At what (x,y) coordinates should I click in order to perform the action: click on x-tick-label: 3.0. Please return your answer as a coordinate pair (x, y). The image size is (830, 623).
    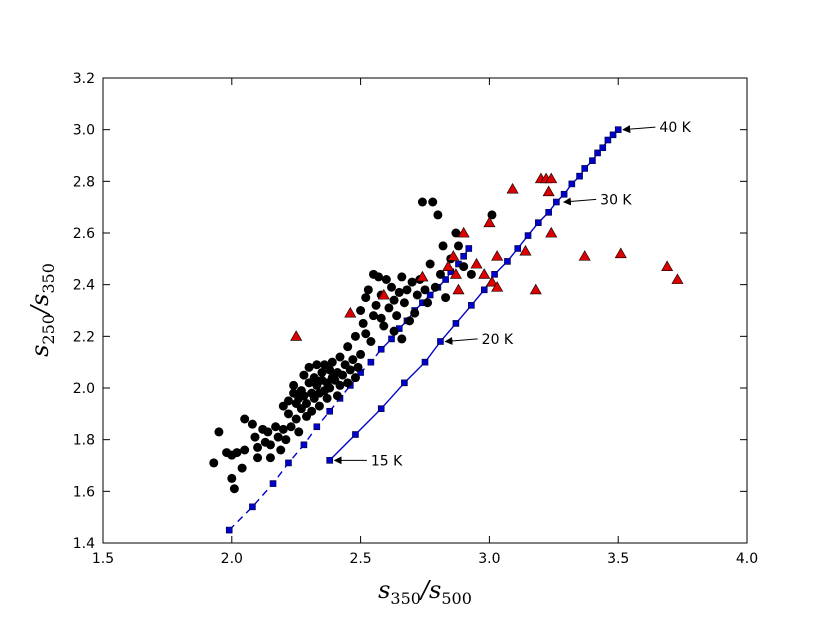
    Looking at the image, I should click on (489, 559).